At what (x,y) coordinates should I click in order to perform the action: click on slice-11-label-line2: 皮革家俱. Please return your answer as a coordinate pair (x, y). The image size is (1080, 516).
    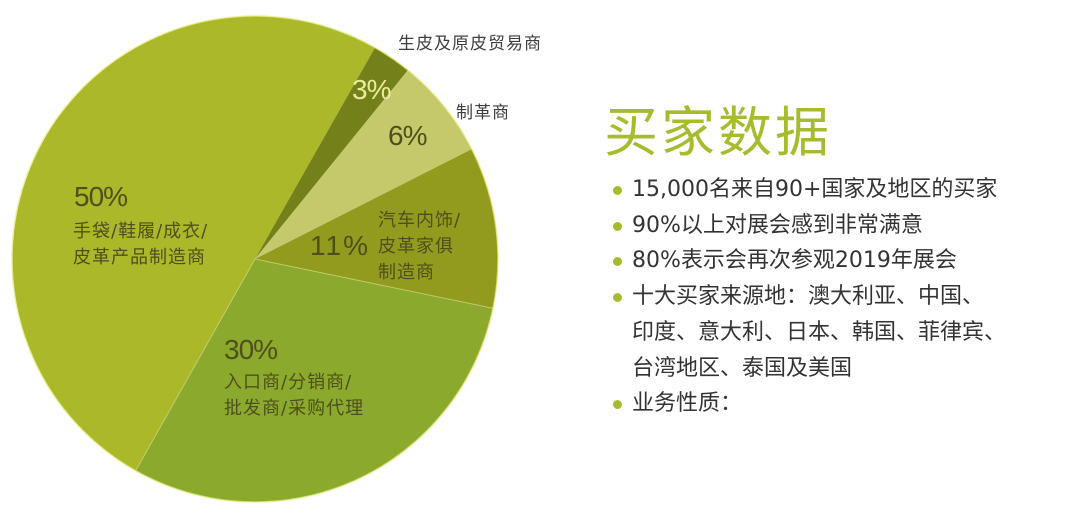
    Looking at the image, I should click on (416, 246).